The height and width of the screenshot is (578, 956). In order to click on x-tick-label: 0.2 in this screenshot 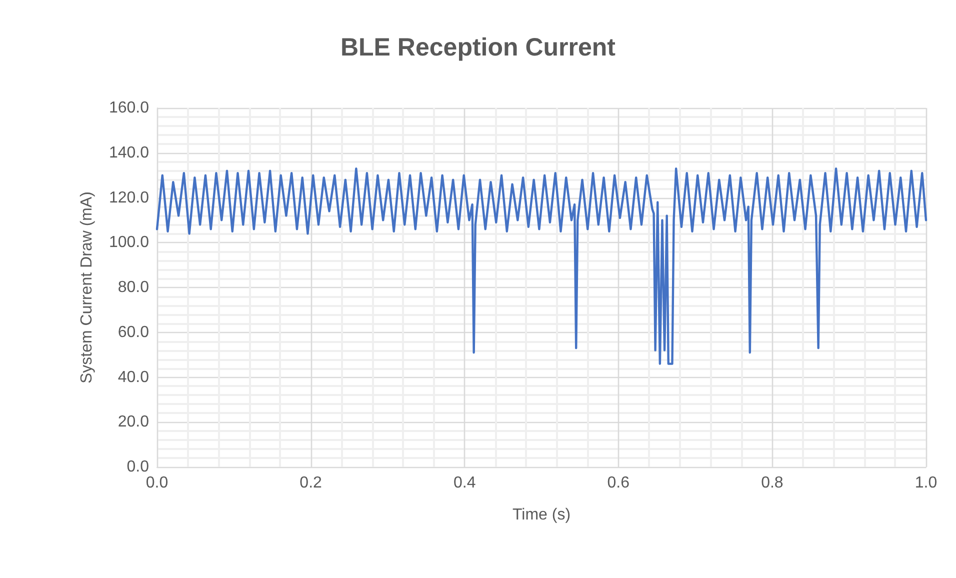, I will do `click(311, 483)`.